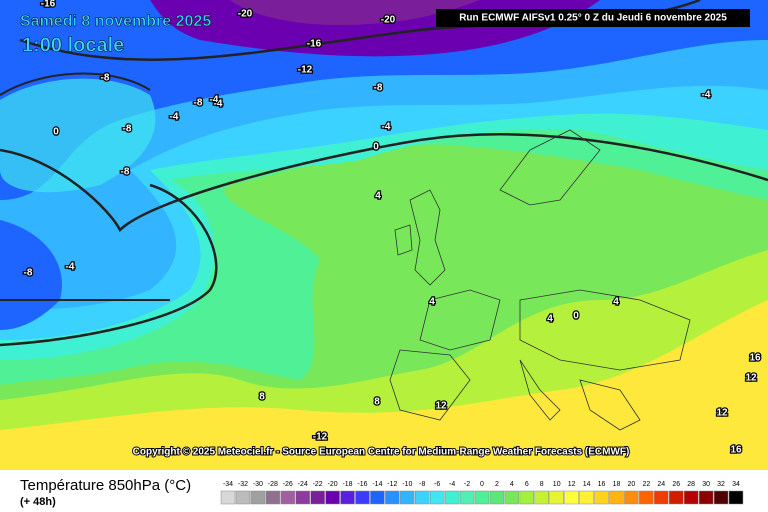 Image resolution: width=768 pixels, height=512 pixels. I want to click on colorbar-label: -22, so click(318, 484).